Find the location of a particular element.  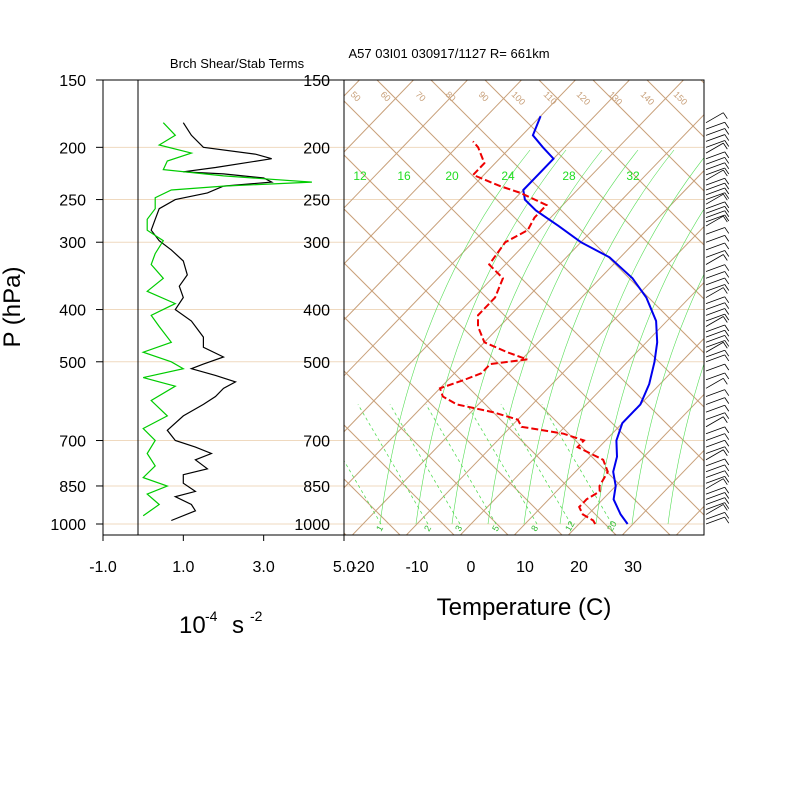

dry-adiabat-label: 80 is located at coordinates (451, 96).